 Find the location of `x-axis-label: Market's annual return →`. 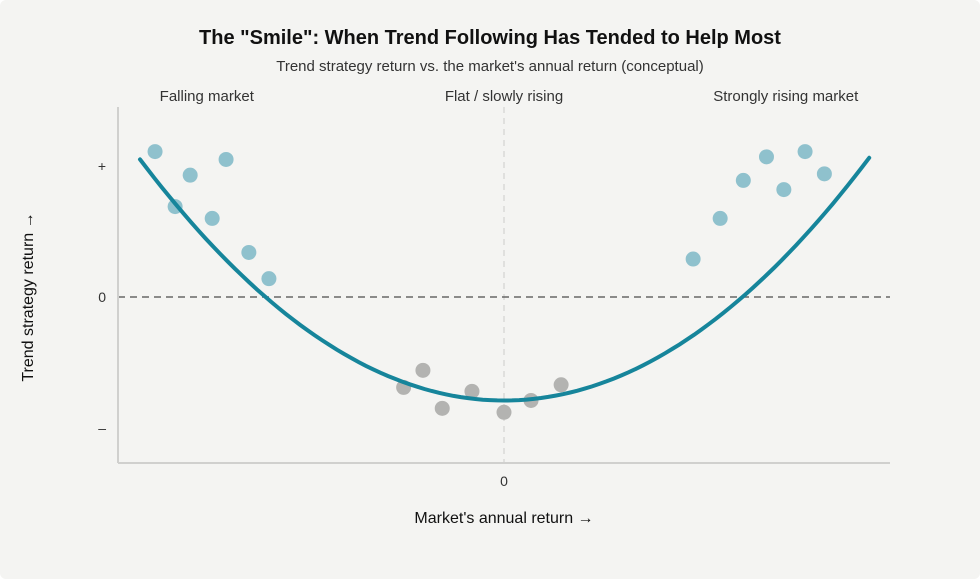

x-axis-label: Market's annual return → is located at coordinates (503, 518).